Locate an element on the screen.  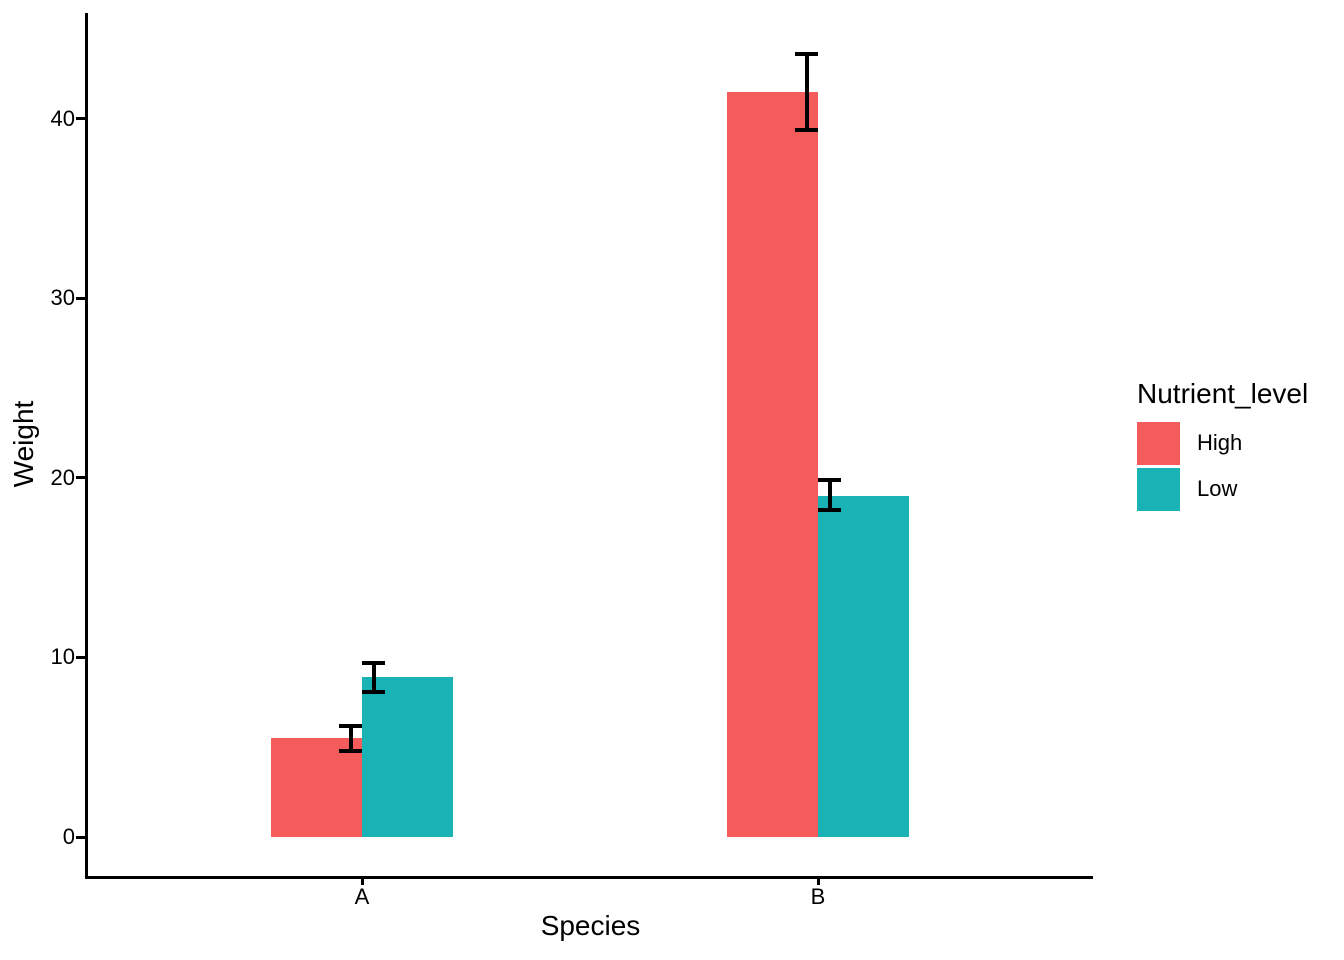
bar-B-High is located at coordinates (772, 464).